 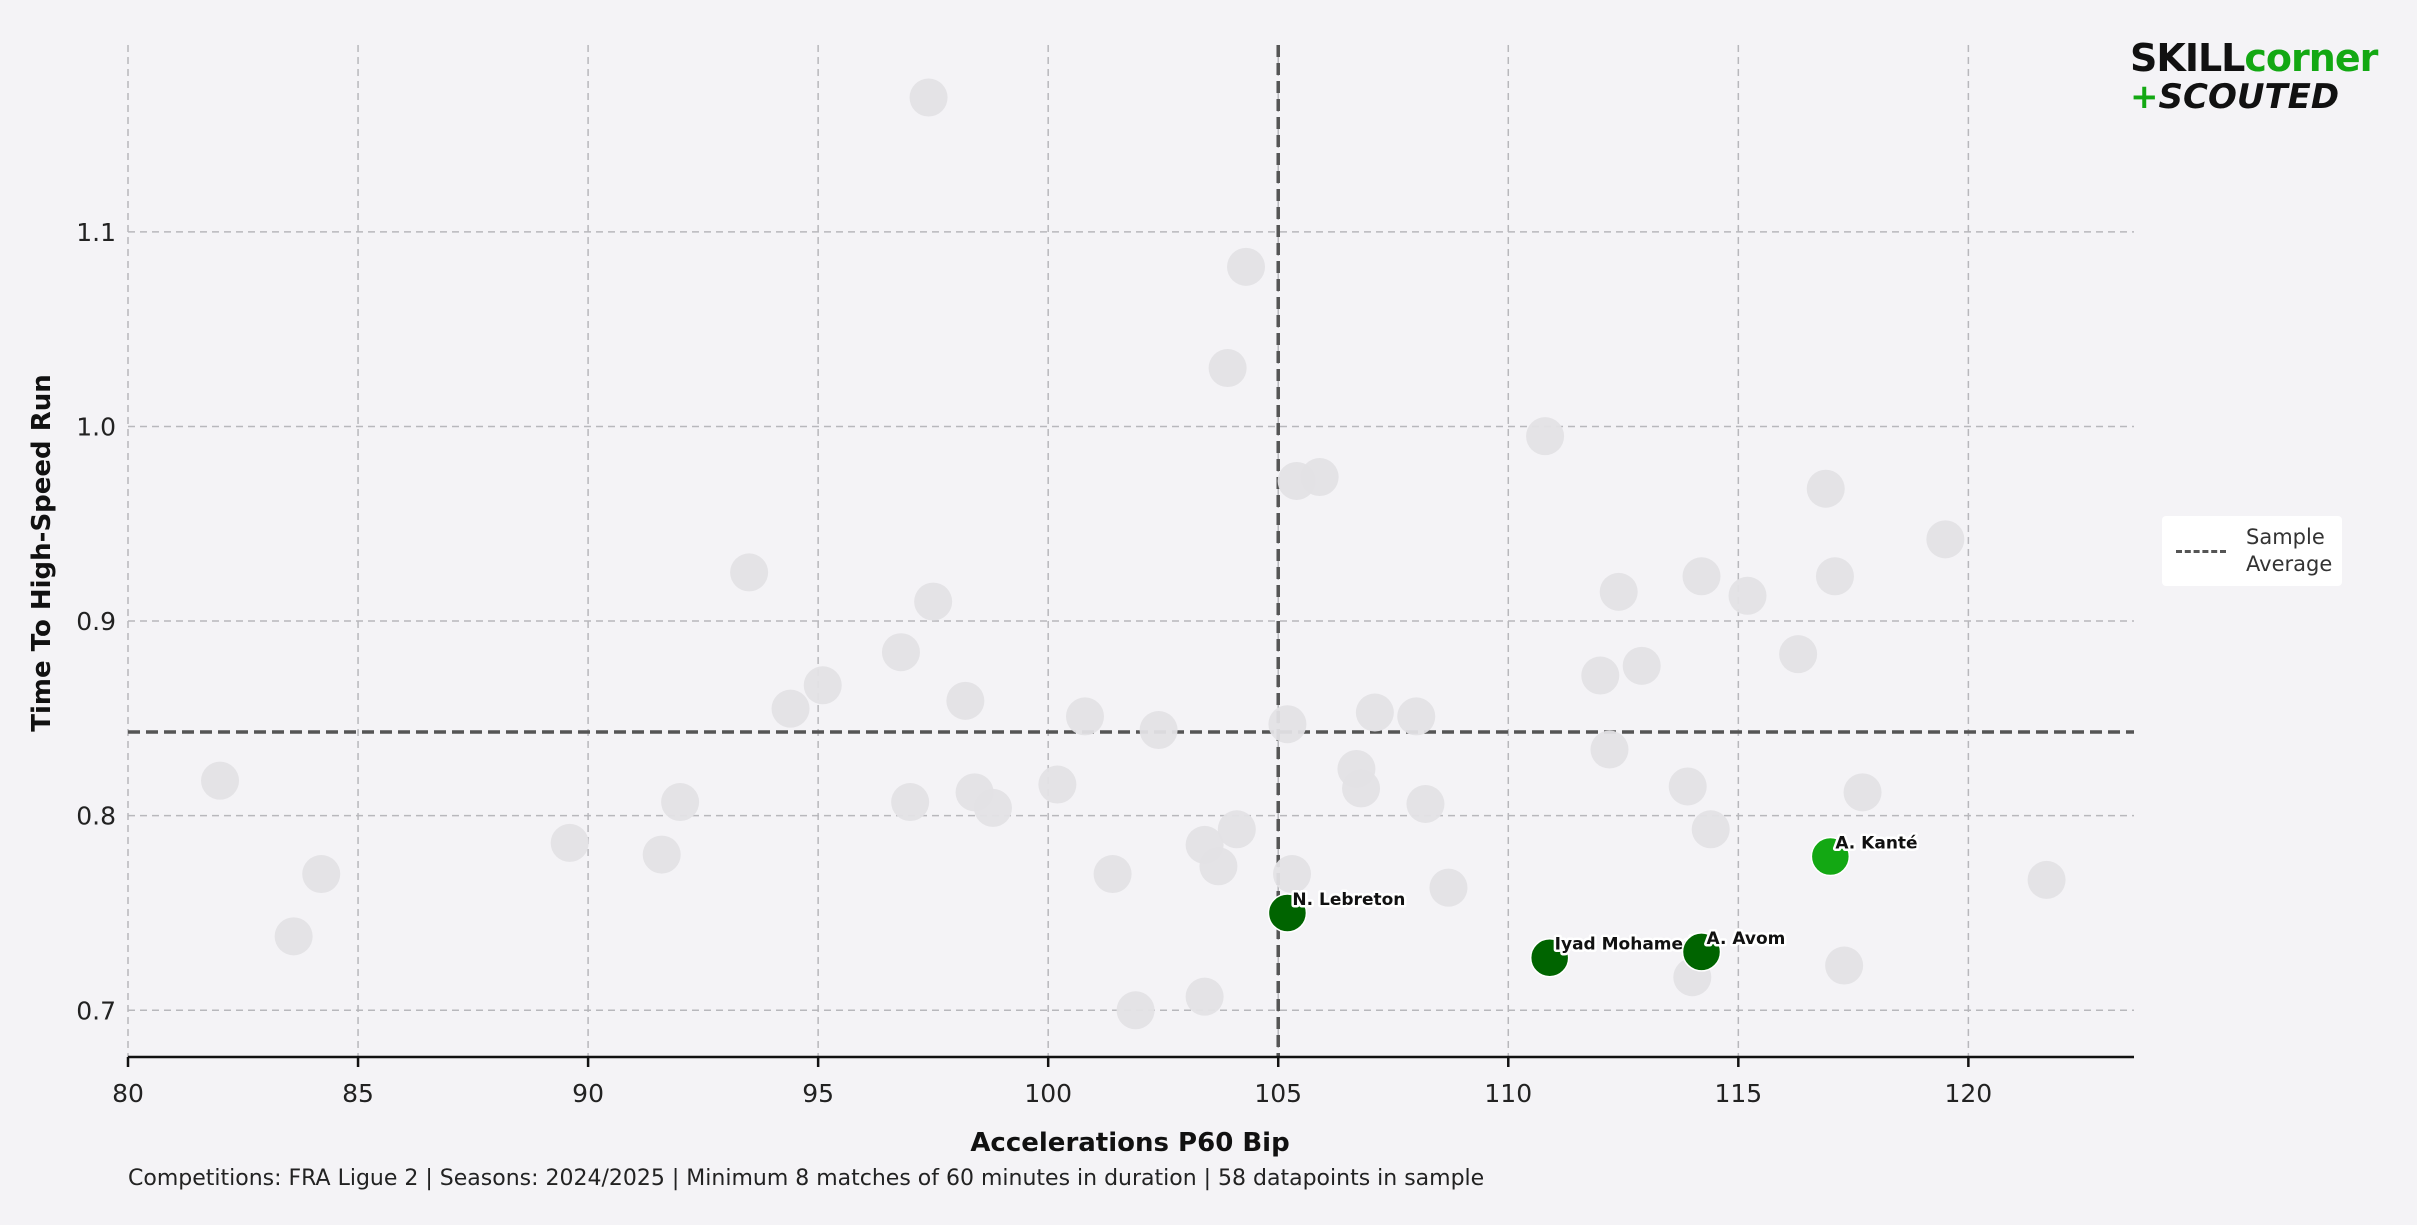 I want to click on x-tick-label-110: 110, so click(x=1508, y=1093).